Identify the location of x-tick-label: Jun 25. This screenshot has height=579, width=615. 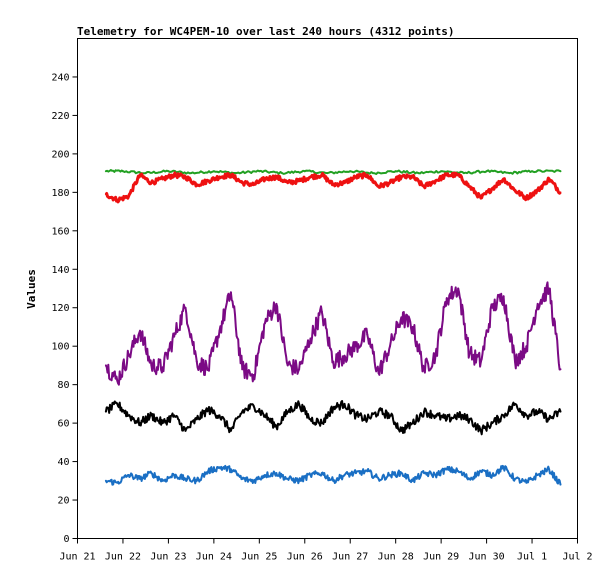
(259, 557).